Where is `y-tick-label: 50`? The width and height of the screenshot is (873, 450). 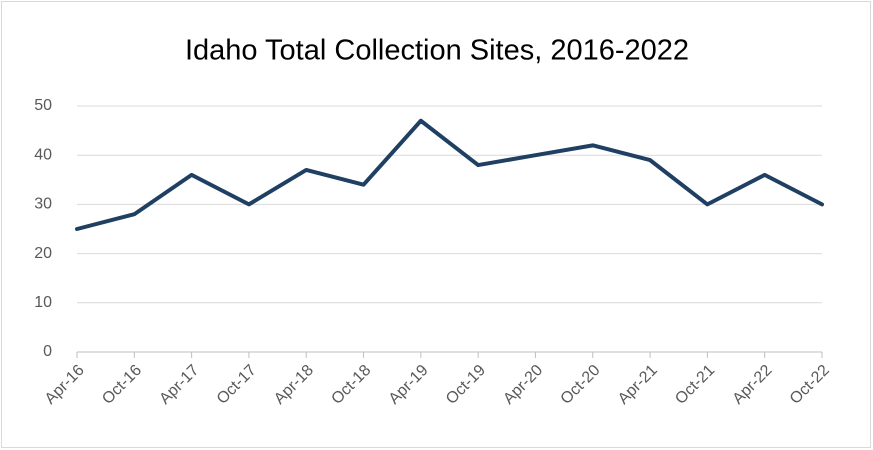
y-tick-label: 50 is located at coordinates (43, 105).